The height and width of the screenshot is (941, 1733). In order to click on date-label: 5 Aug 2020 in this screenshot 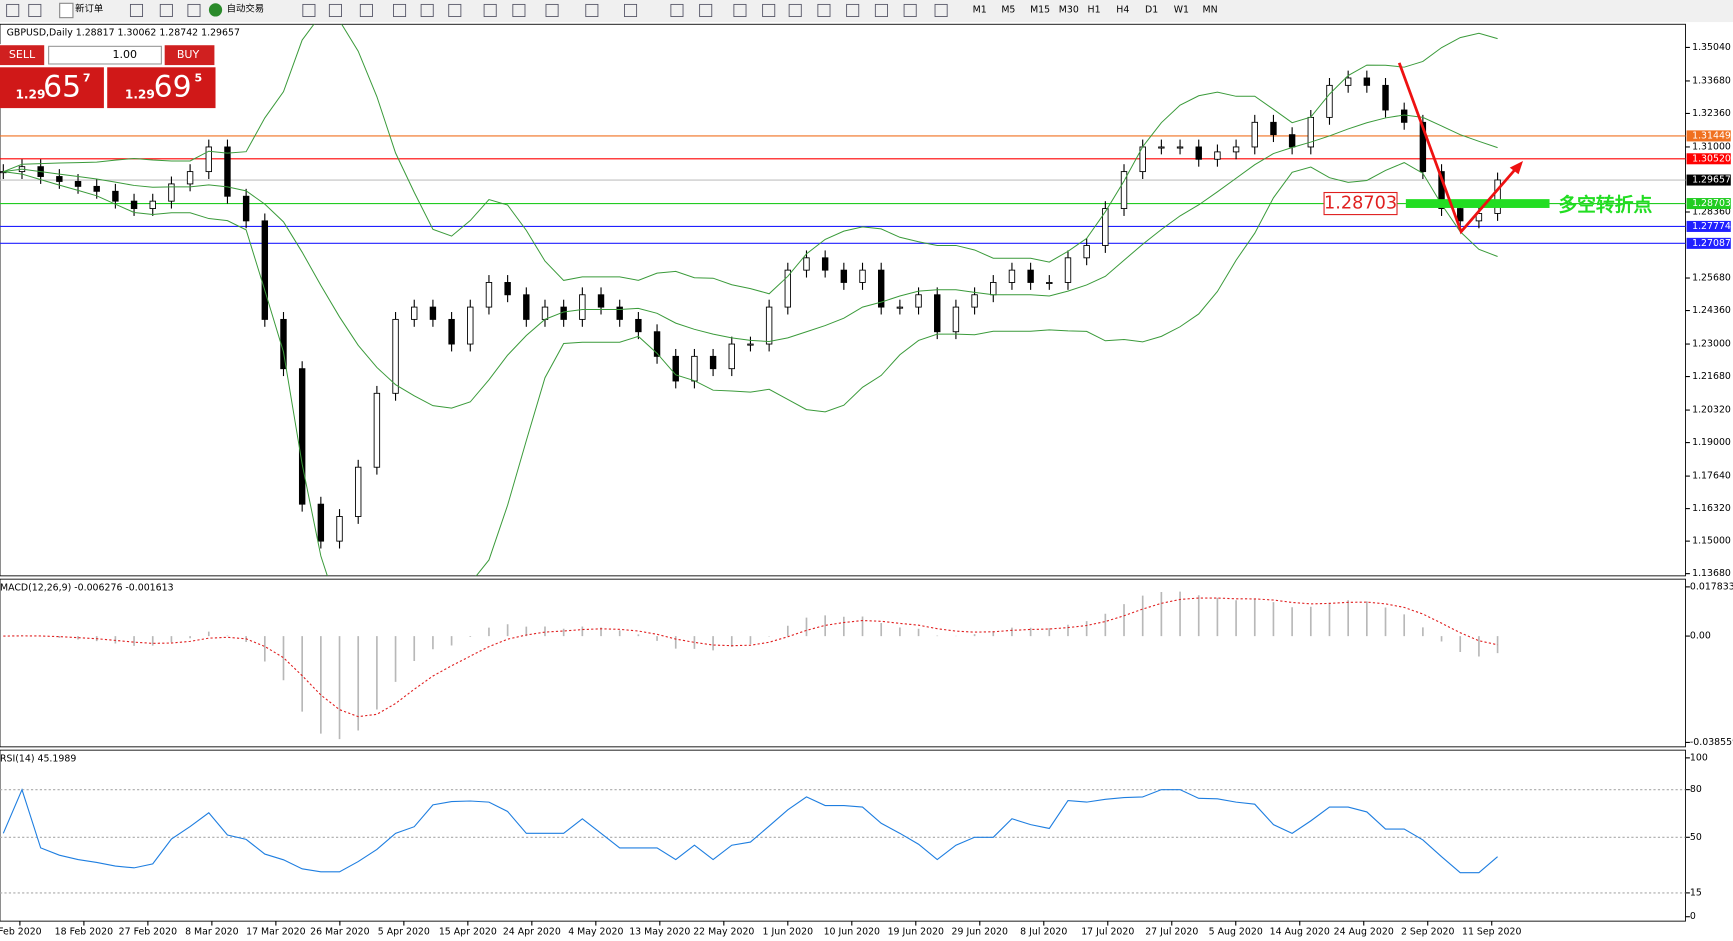, I will do `click(1236, 932)`.